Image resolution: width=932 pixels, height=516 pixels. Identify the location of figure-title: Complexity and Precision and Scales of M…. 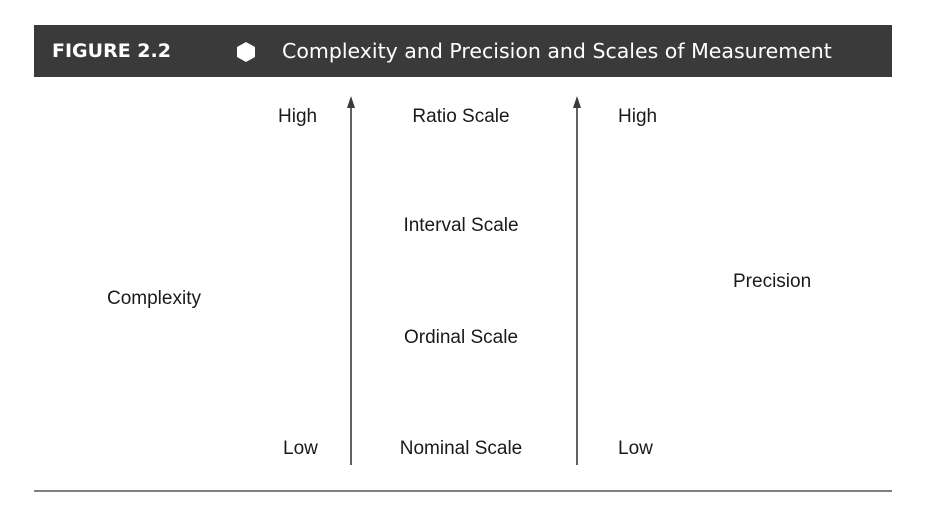
(557, 51).